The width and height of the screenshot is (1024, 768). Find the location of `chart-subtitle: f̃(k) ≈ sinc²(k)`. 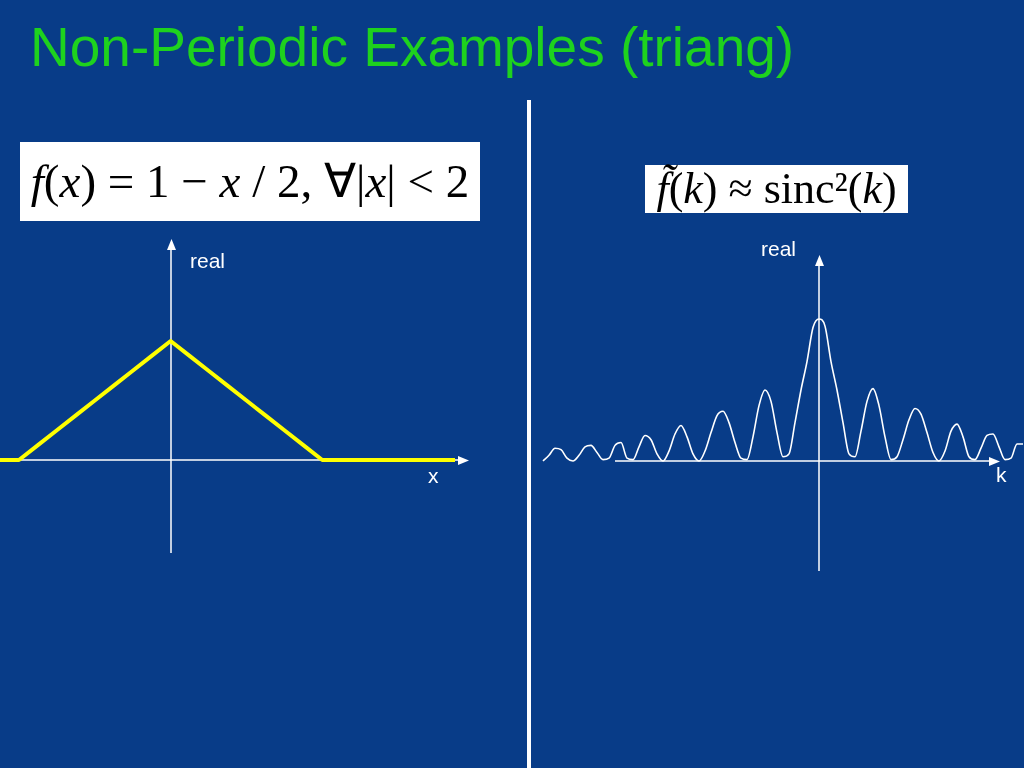

chart-subtitle: f̃(k) ≈ sinc²(k) is located at coordinates (776, 188).